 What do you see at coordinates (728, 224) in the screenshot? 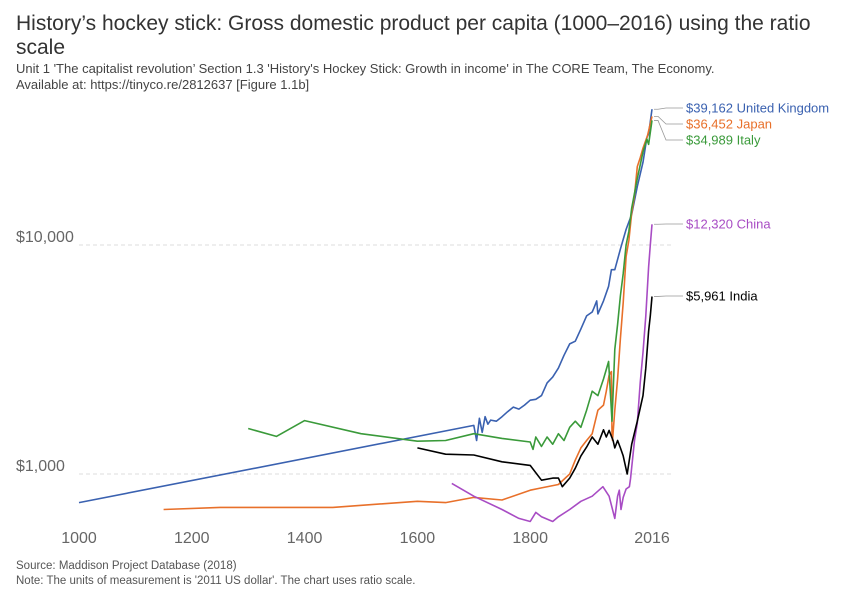
I see `series-end-label: $12,320 China` at bounding box center [728, 224].